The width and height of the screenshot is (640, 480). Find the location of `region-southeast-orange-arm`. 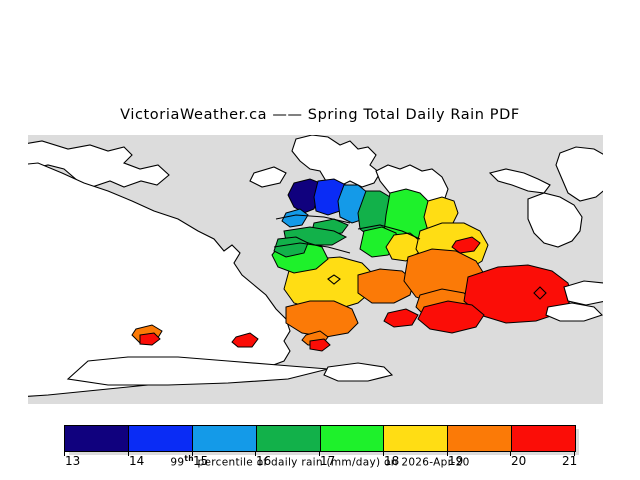

region-southeast-orange-arm is located at coordinates (386, 286).